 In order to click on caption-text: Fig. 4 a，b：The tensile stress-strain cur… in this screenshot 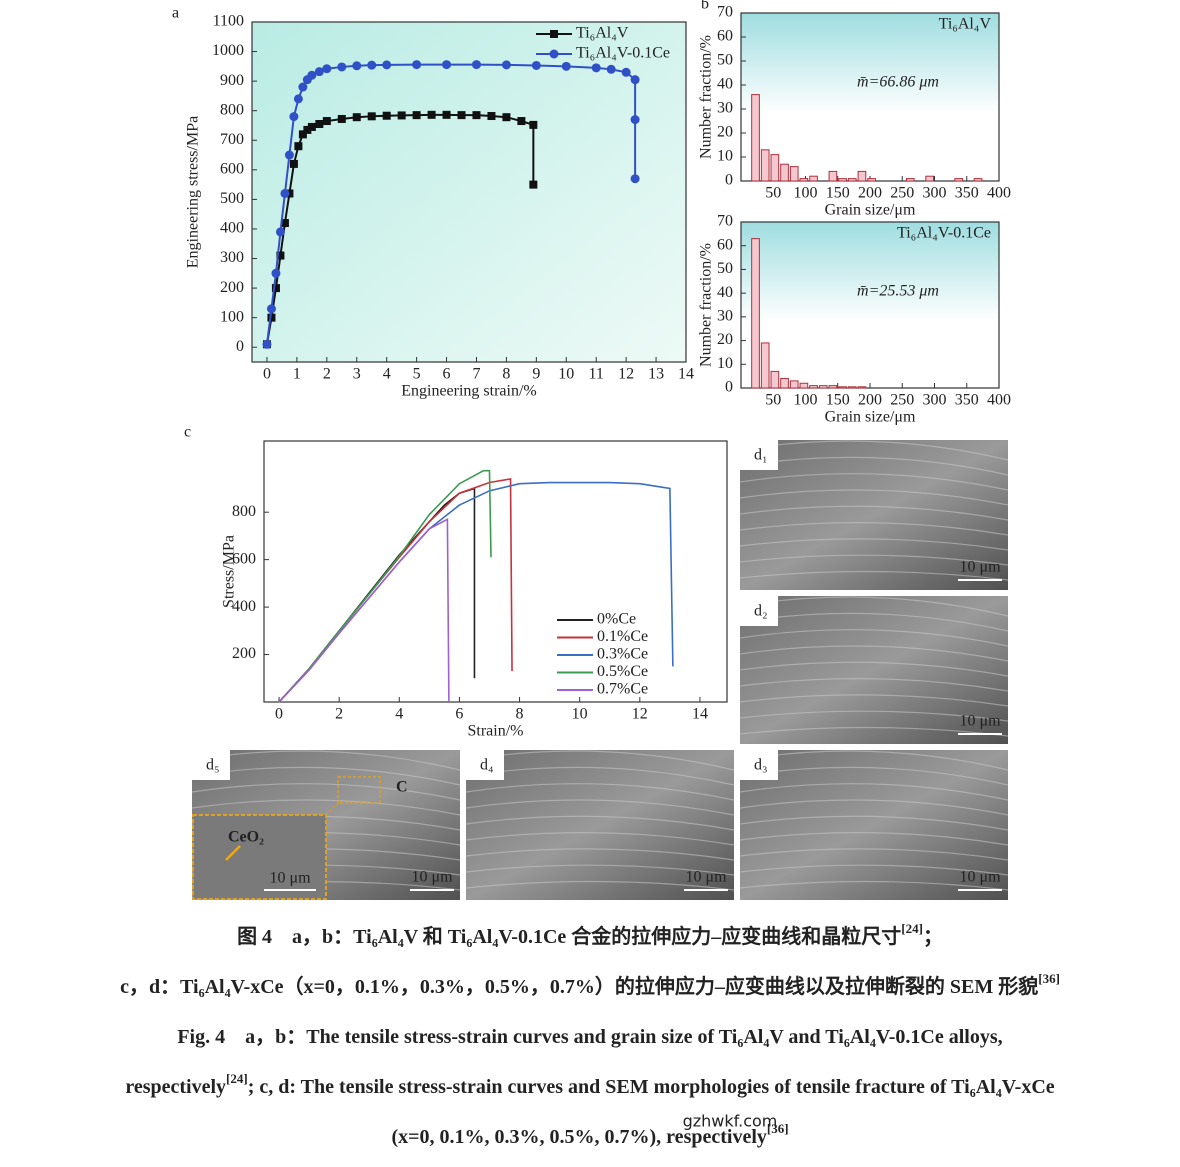, I will do `click(589, 1037)`.